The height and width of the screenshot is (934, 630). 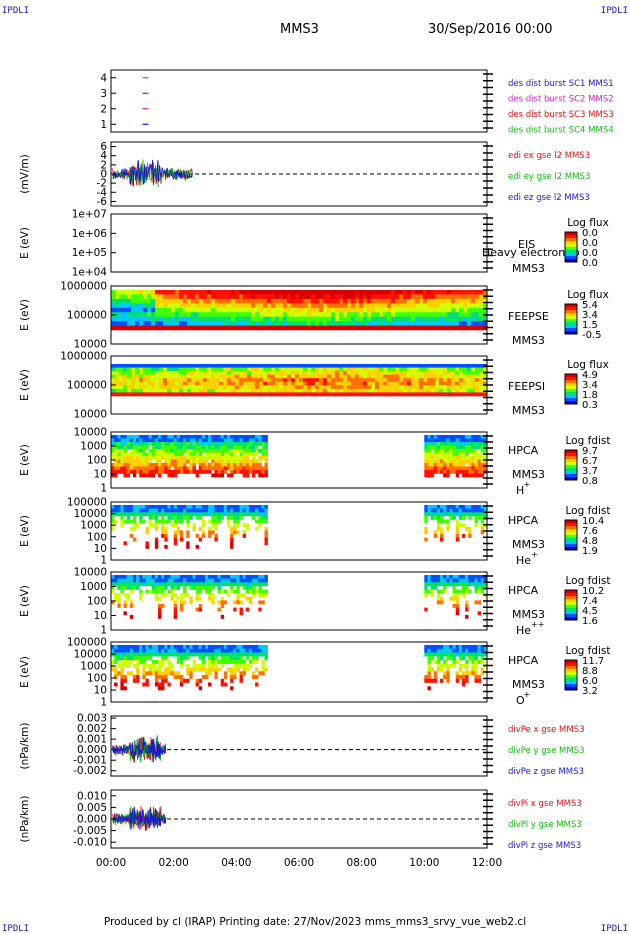 What do you see at coordinates (103, 78) in the screenshot?
I see `y-tick-label: 4` at bounding box center [103, 78].